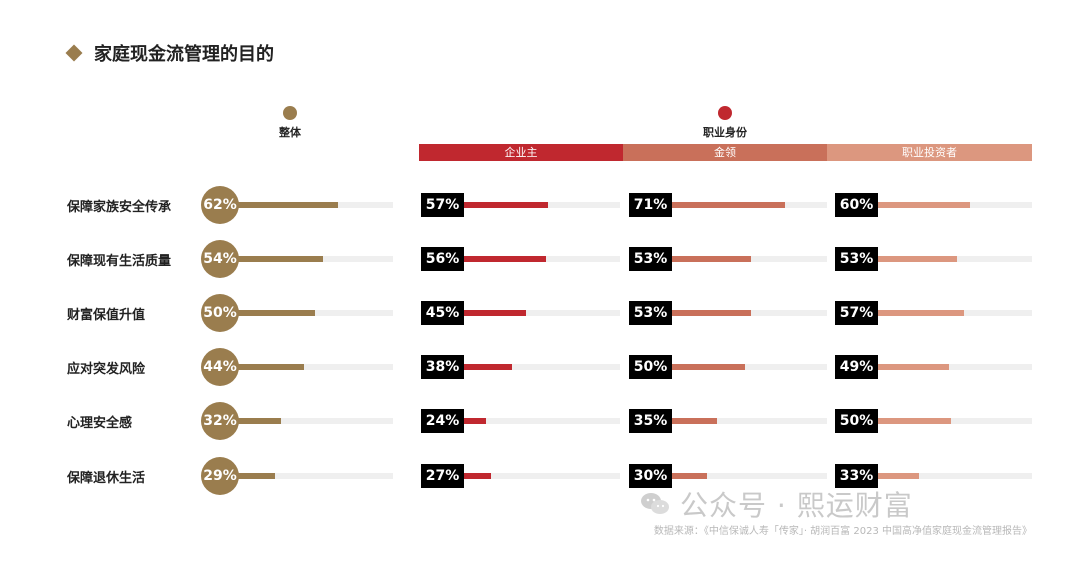 The image size is (1080, 565). I want to click on data-label: 71%, so click(650, 205).